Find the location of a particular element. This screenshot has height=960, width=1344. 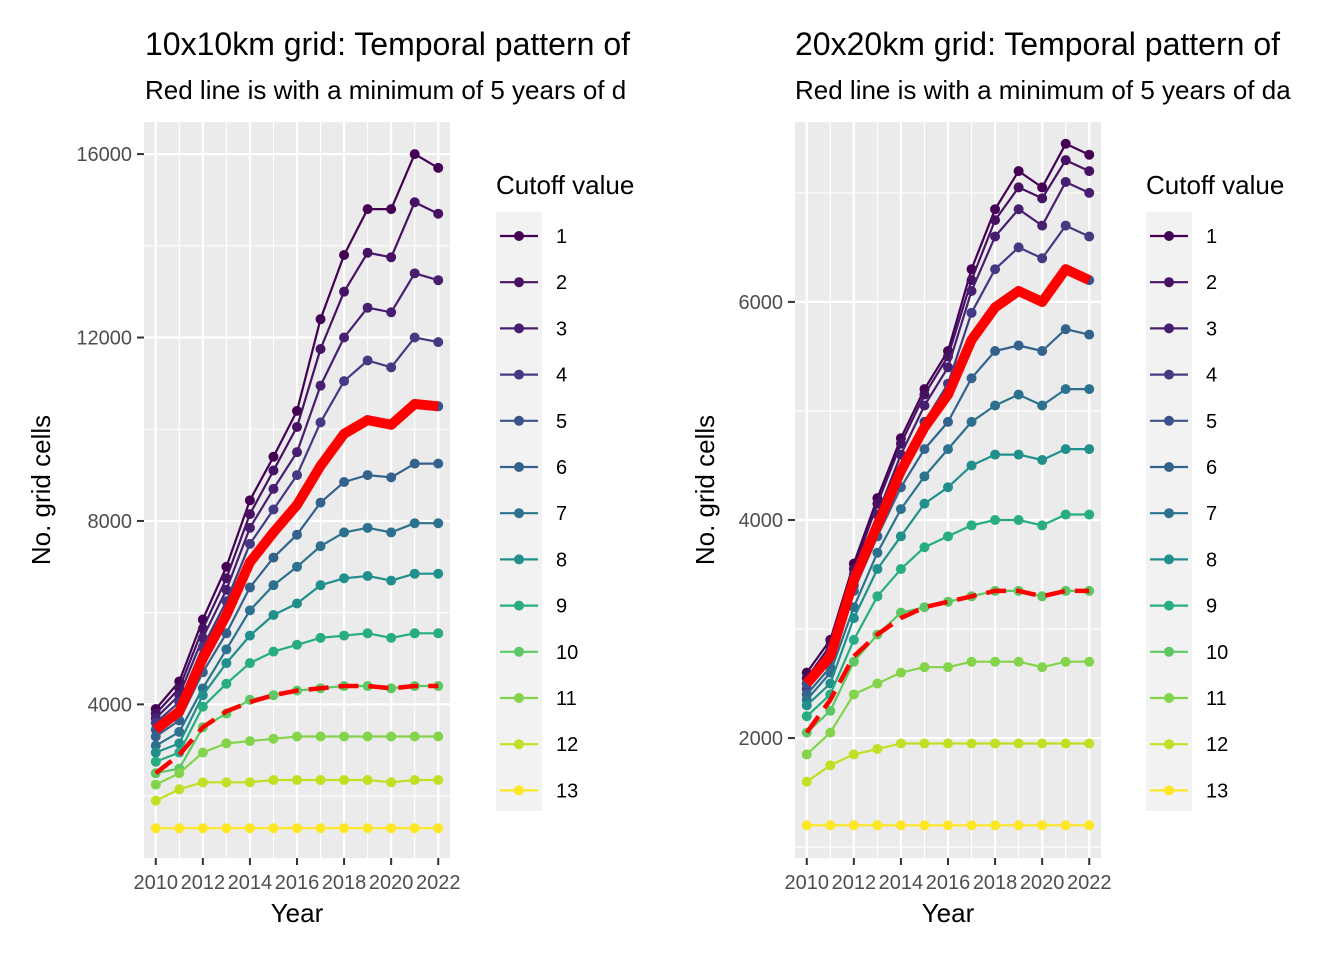

y-axis-ticks: 2000 4000 6000 is located at coordinates (767, 521).